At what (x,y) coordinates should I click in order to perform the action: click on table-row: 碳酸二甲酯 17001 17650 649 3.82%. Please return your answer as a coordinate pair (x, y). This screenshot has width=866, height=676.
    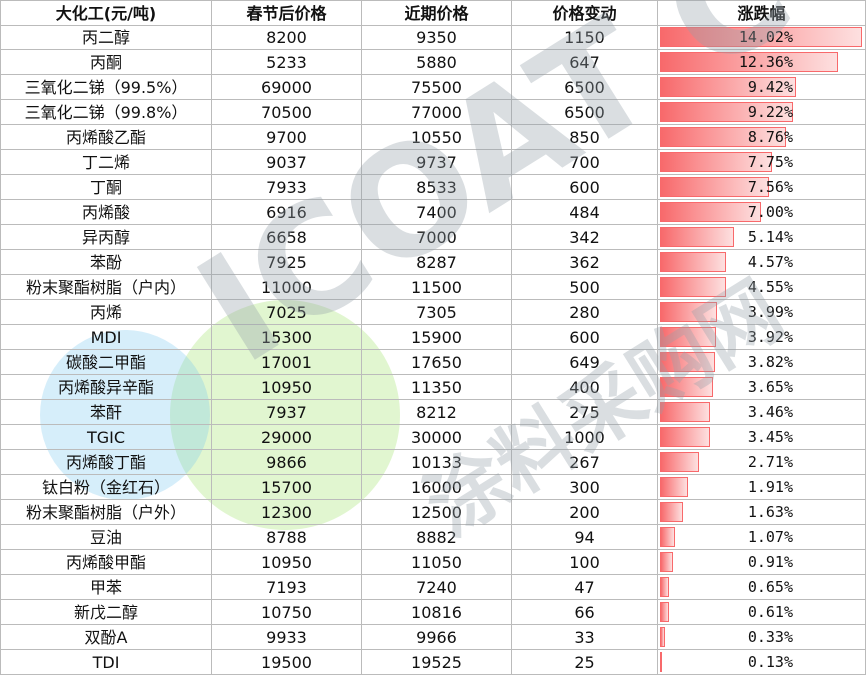
    Looking at the image, I should click on (433, 362).